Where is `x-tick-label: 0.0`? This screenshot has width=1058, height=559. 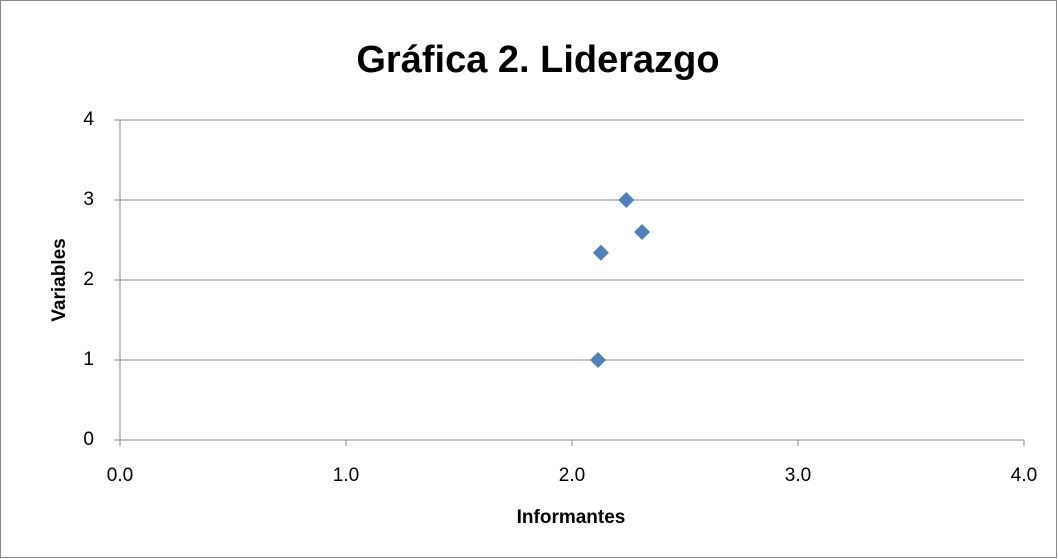 x-tick-label: 0.0 is located at coordinates (120, 475).